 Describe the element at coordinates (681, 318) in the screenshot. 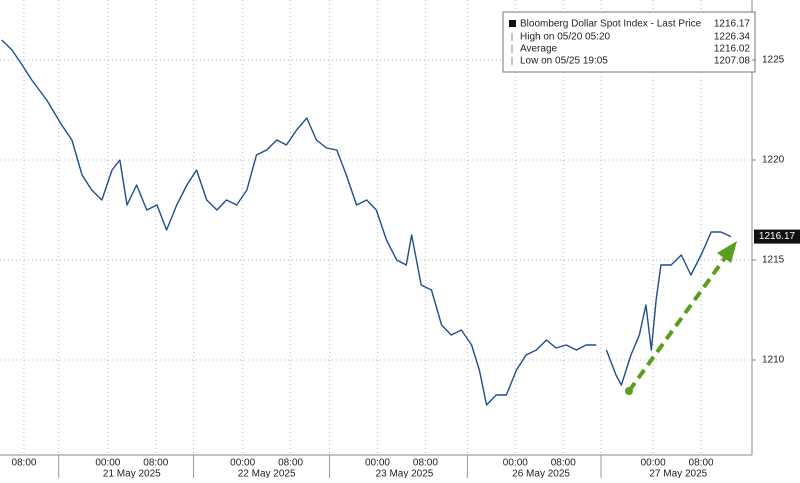

I see `trend-arrow` at that location.